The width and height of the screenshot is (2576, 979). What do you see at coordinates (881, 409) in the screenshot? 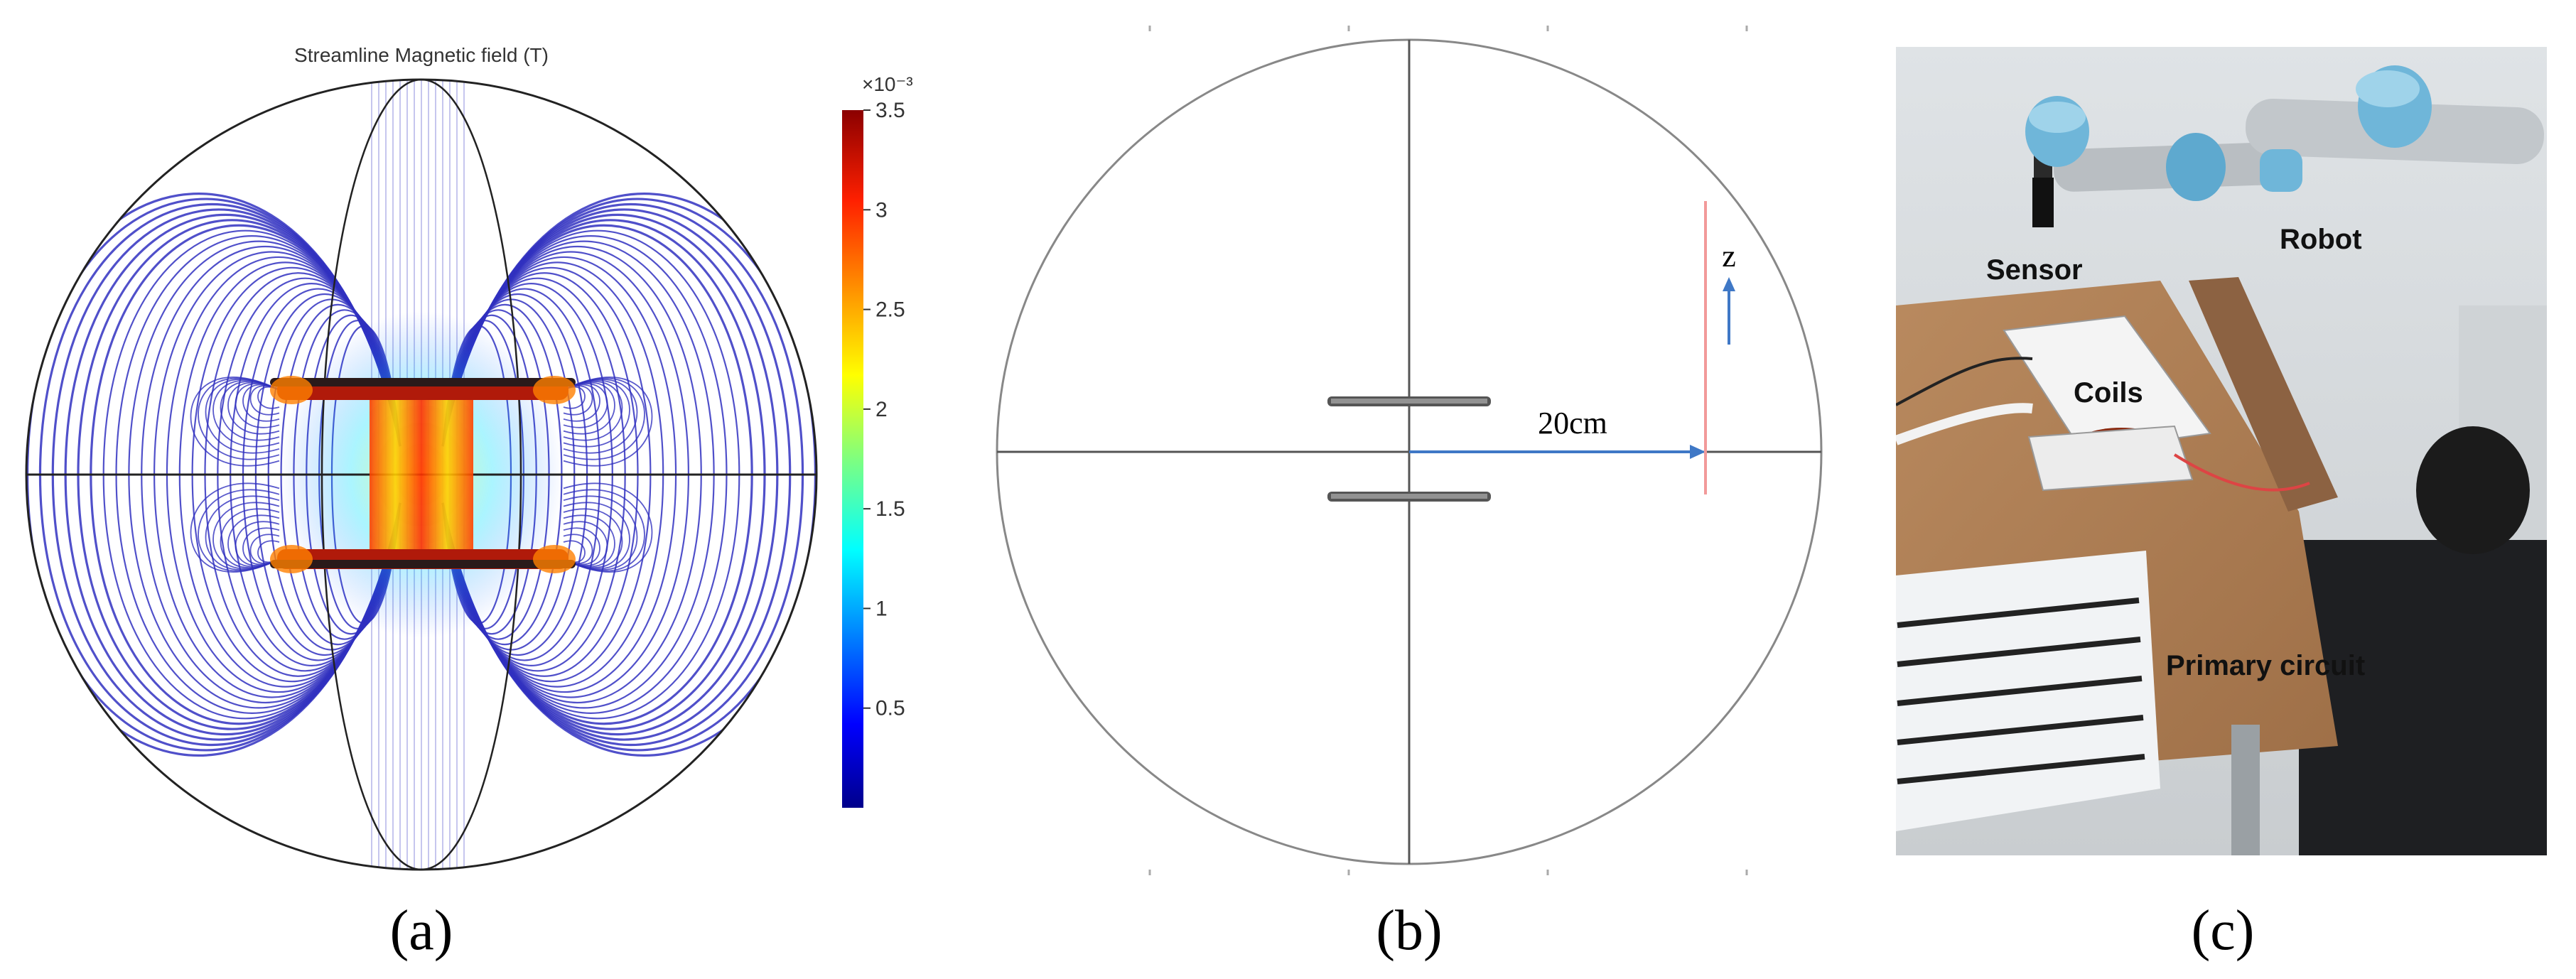
I see `colorbar-tick-label: 2` at bounding box center [881, 409].